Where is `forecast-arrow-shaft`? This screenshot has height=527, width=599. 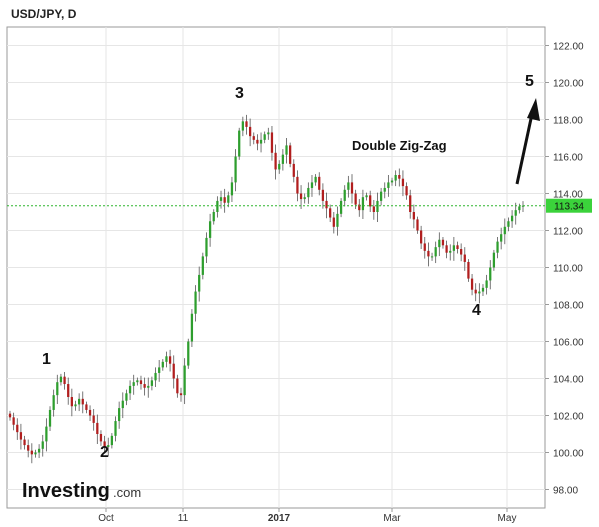 forecast-arrow-shaft is located at coordinates (524, 149).